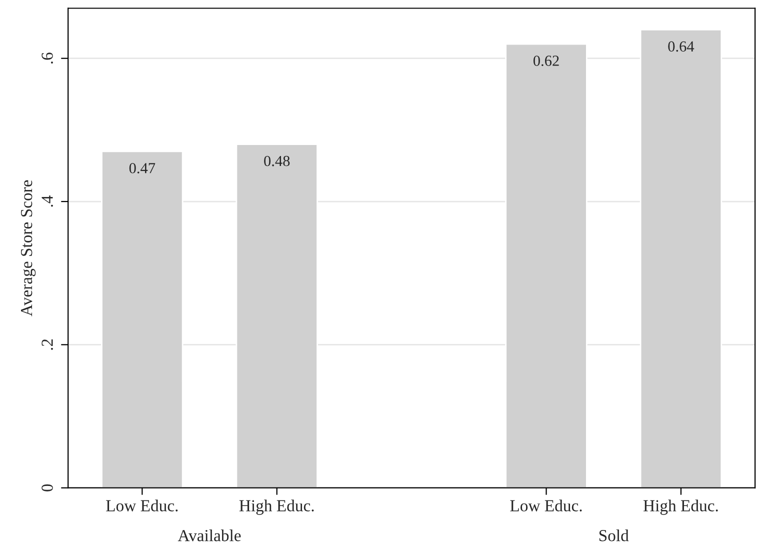  Describe the element at coordinates (28, 248) in the screenshot. I see `y-axis-title: Average Store Score` at that location.